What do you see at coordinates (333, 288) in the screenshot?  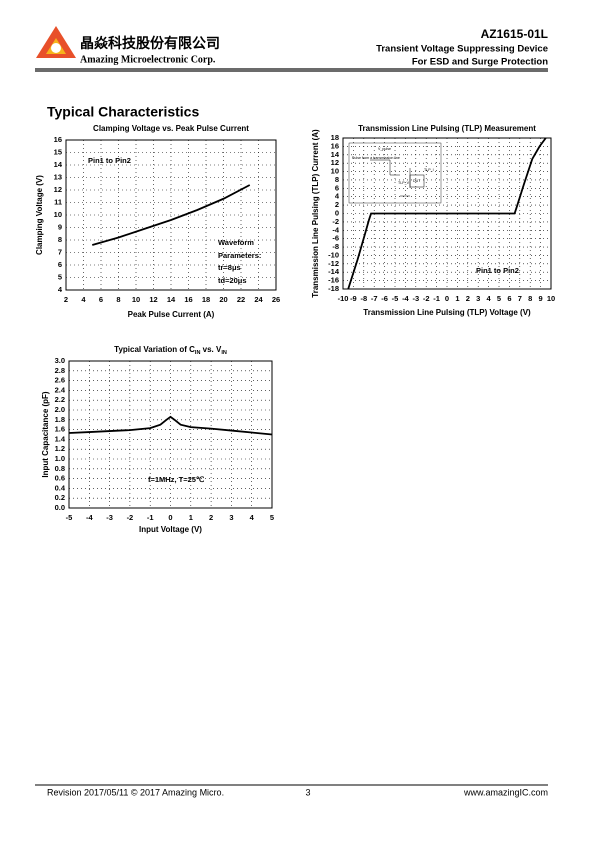 I see `y-tick-label: -18` at bounding box center [333, 288].